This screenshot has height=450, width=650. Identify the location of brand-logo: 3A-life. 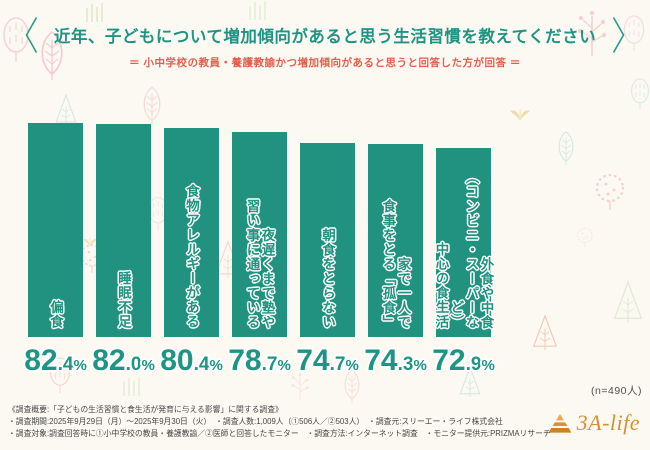
(593, 423).